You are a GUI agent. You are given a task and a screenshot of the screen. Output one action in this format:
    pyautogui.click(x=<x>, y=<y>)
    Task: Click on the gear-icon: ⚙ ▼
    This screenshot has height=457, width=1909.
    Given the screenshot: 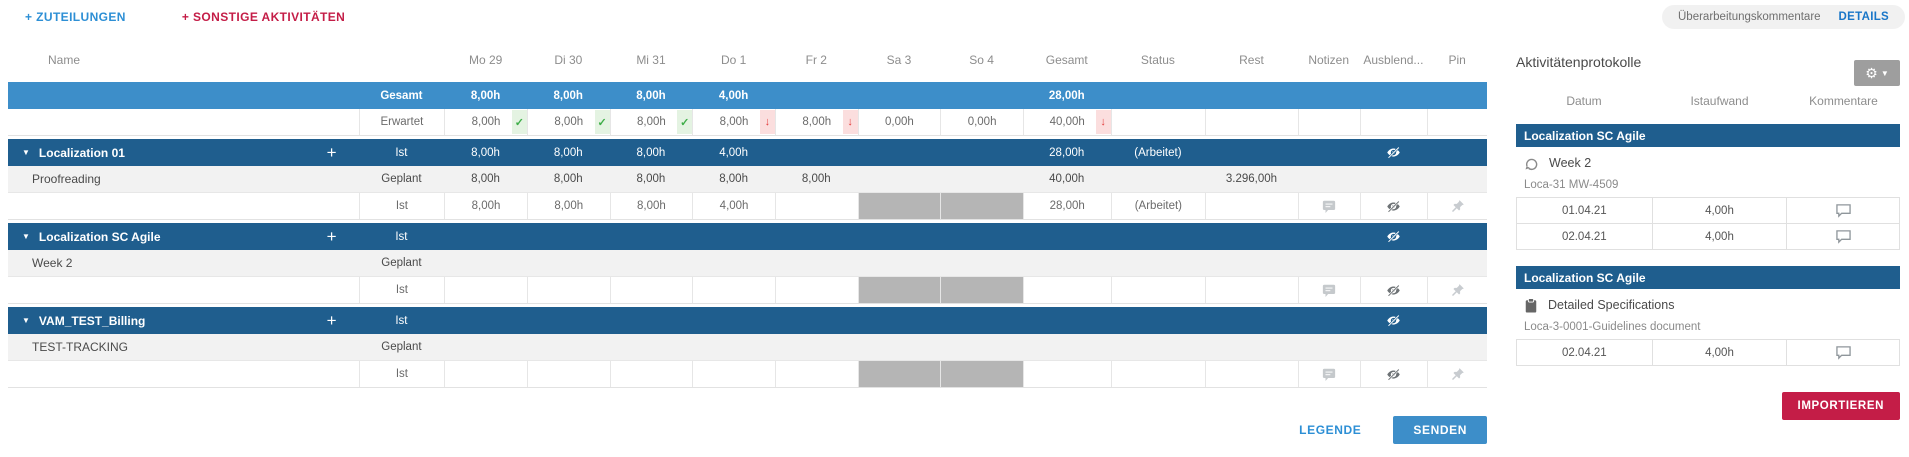 What is the action you would take?
    pyautogui.click(x=1877, y=73)
    